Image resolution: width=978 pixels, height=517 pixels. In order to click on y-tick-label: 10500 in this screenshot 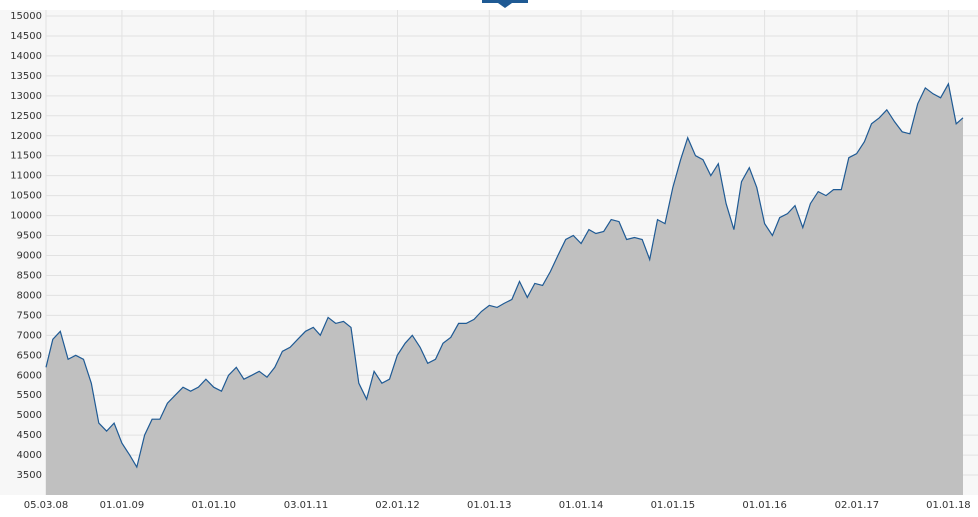, I will do `click(26, 196)`.